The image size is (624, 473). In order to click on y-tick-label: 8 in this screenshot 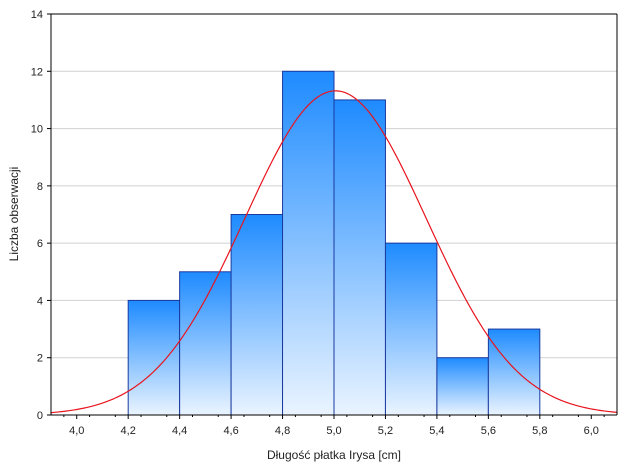, I will do `click(40, 187)`.